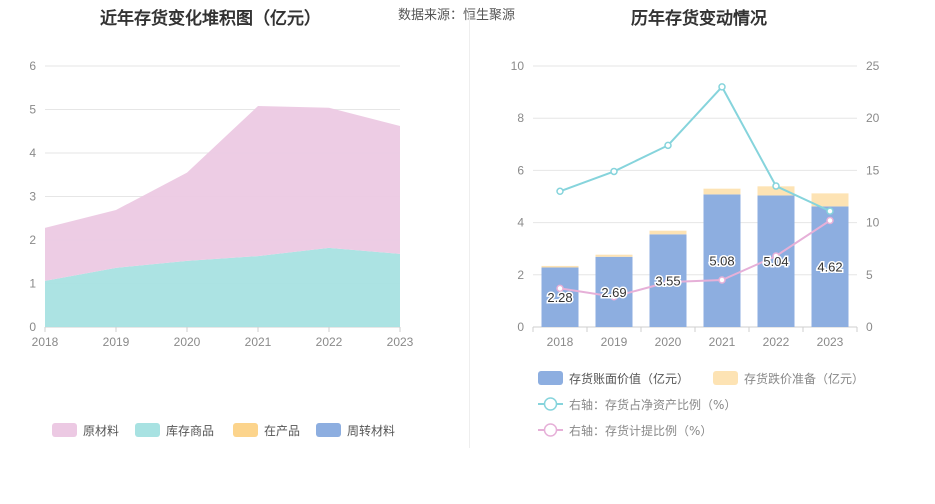 This screenshot has width=935, height=504. I want to click on bar-value-label: 5.04, so click(775, 261).